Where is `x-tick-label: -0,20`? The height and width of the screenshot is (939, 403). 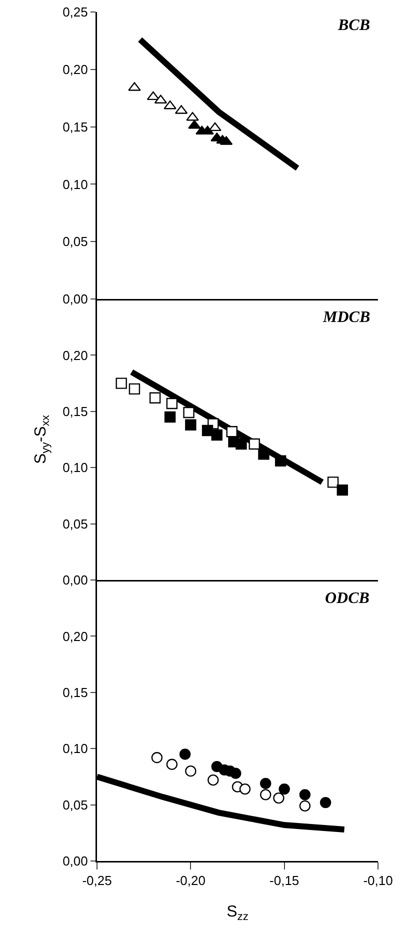
x-tick-label: -0,20 is located at coordinates (191, 880).